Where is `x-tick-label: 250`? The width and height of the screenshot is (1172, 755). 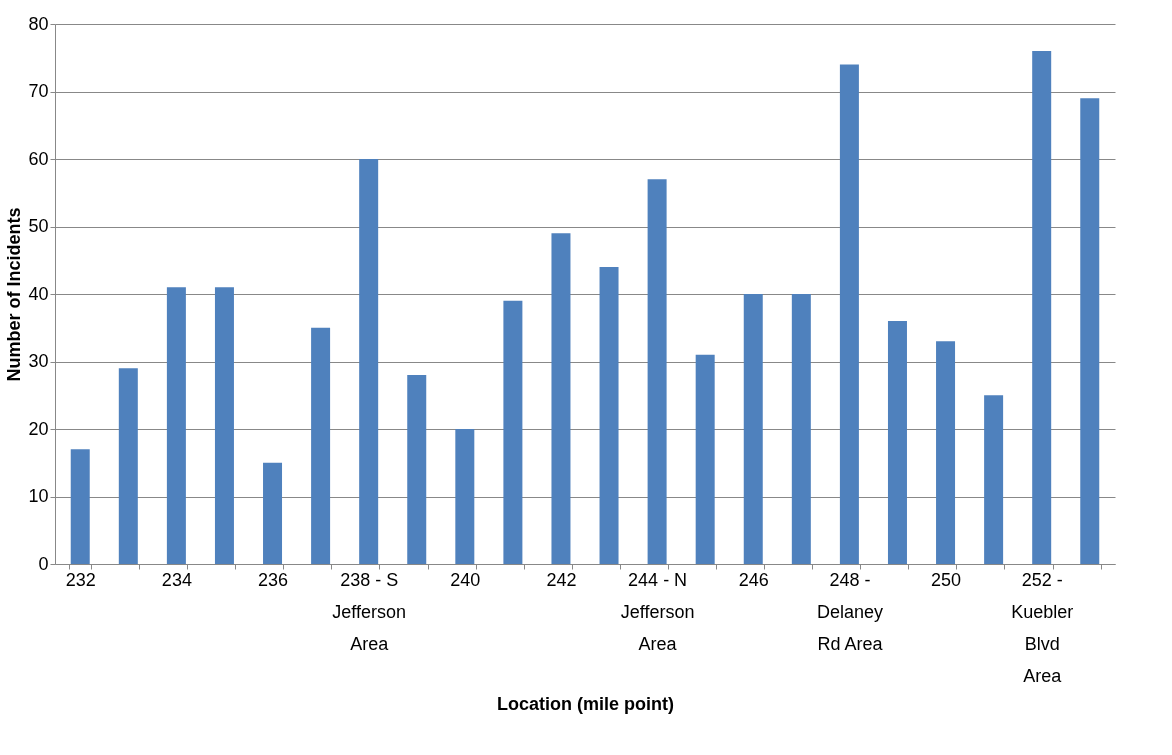
x-tick-label: 250 is located at coordinates (946, 579).